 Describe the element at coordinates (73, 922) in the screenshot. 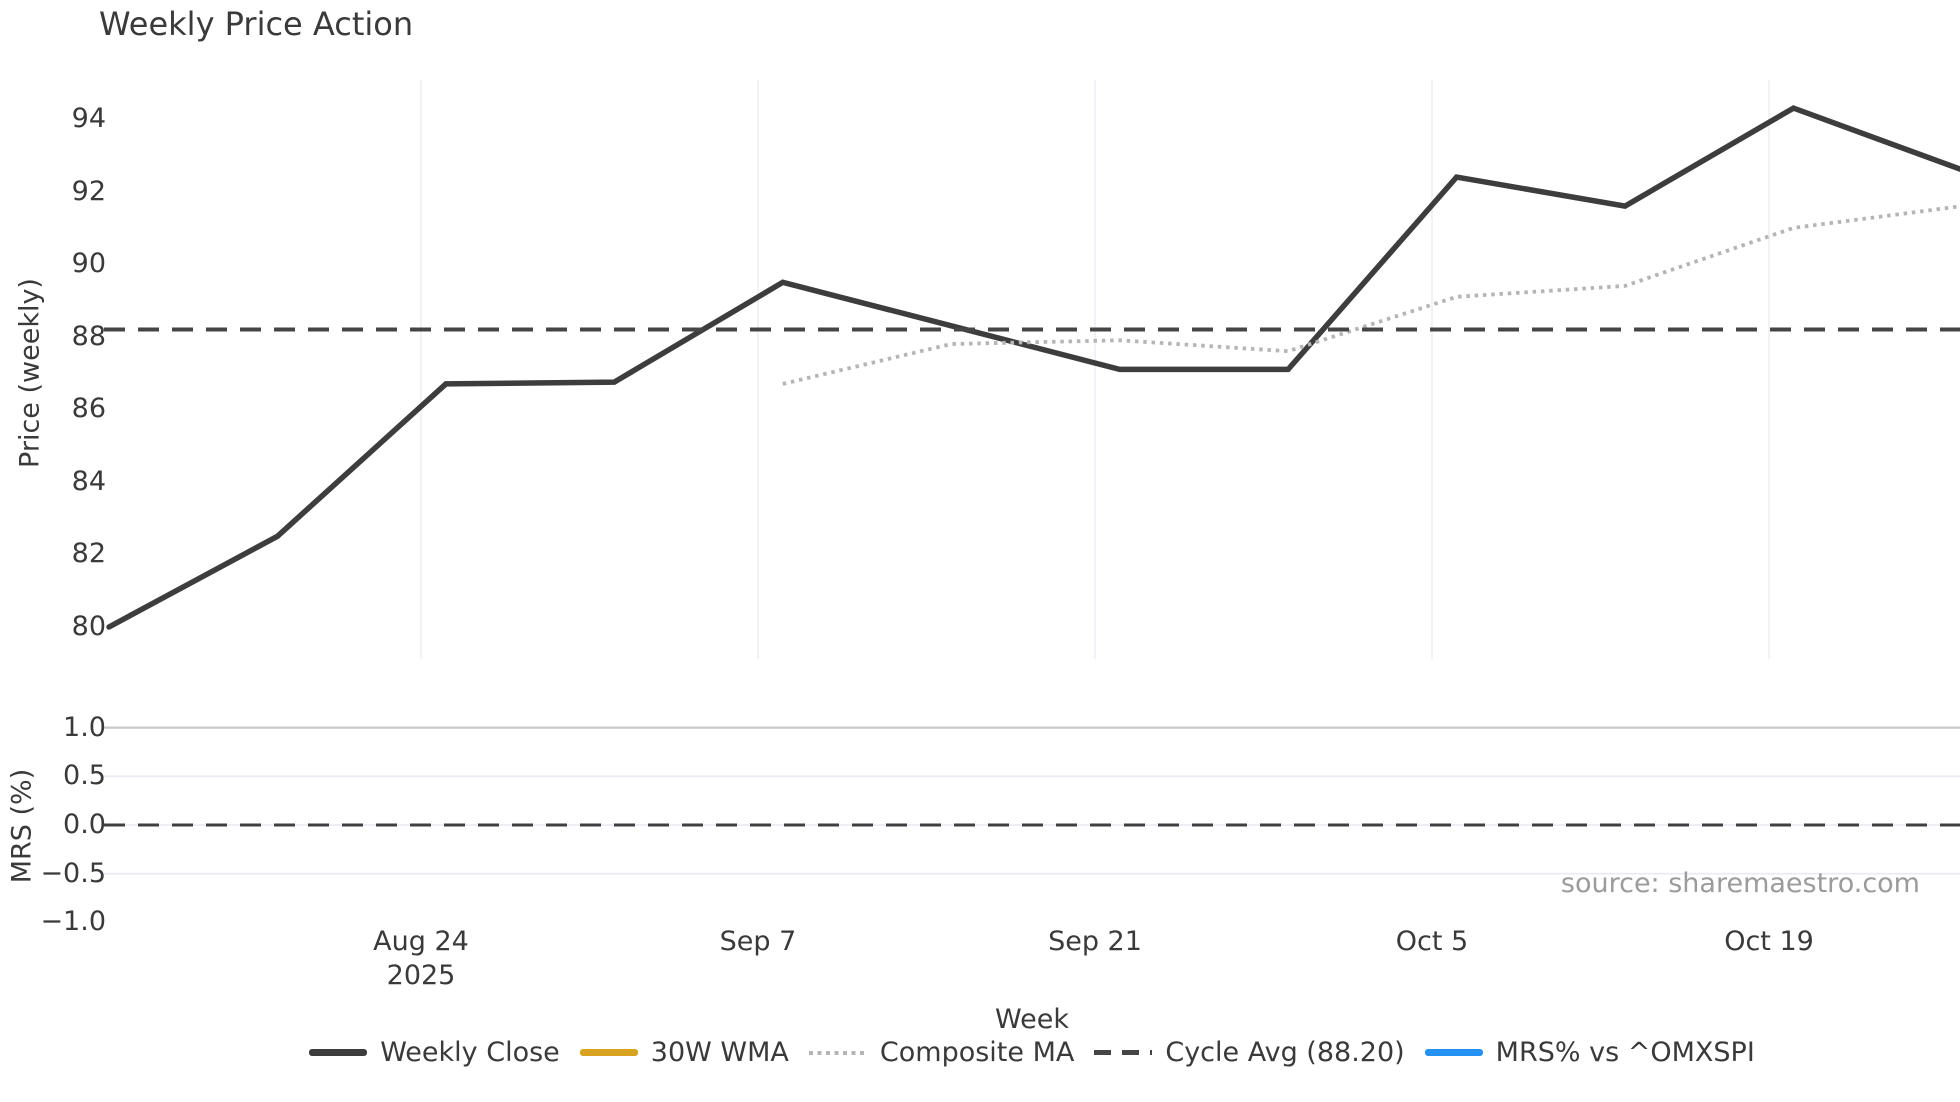

I see `mrs-ytick-label: −1.0` at that location.